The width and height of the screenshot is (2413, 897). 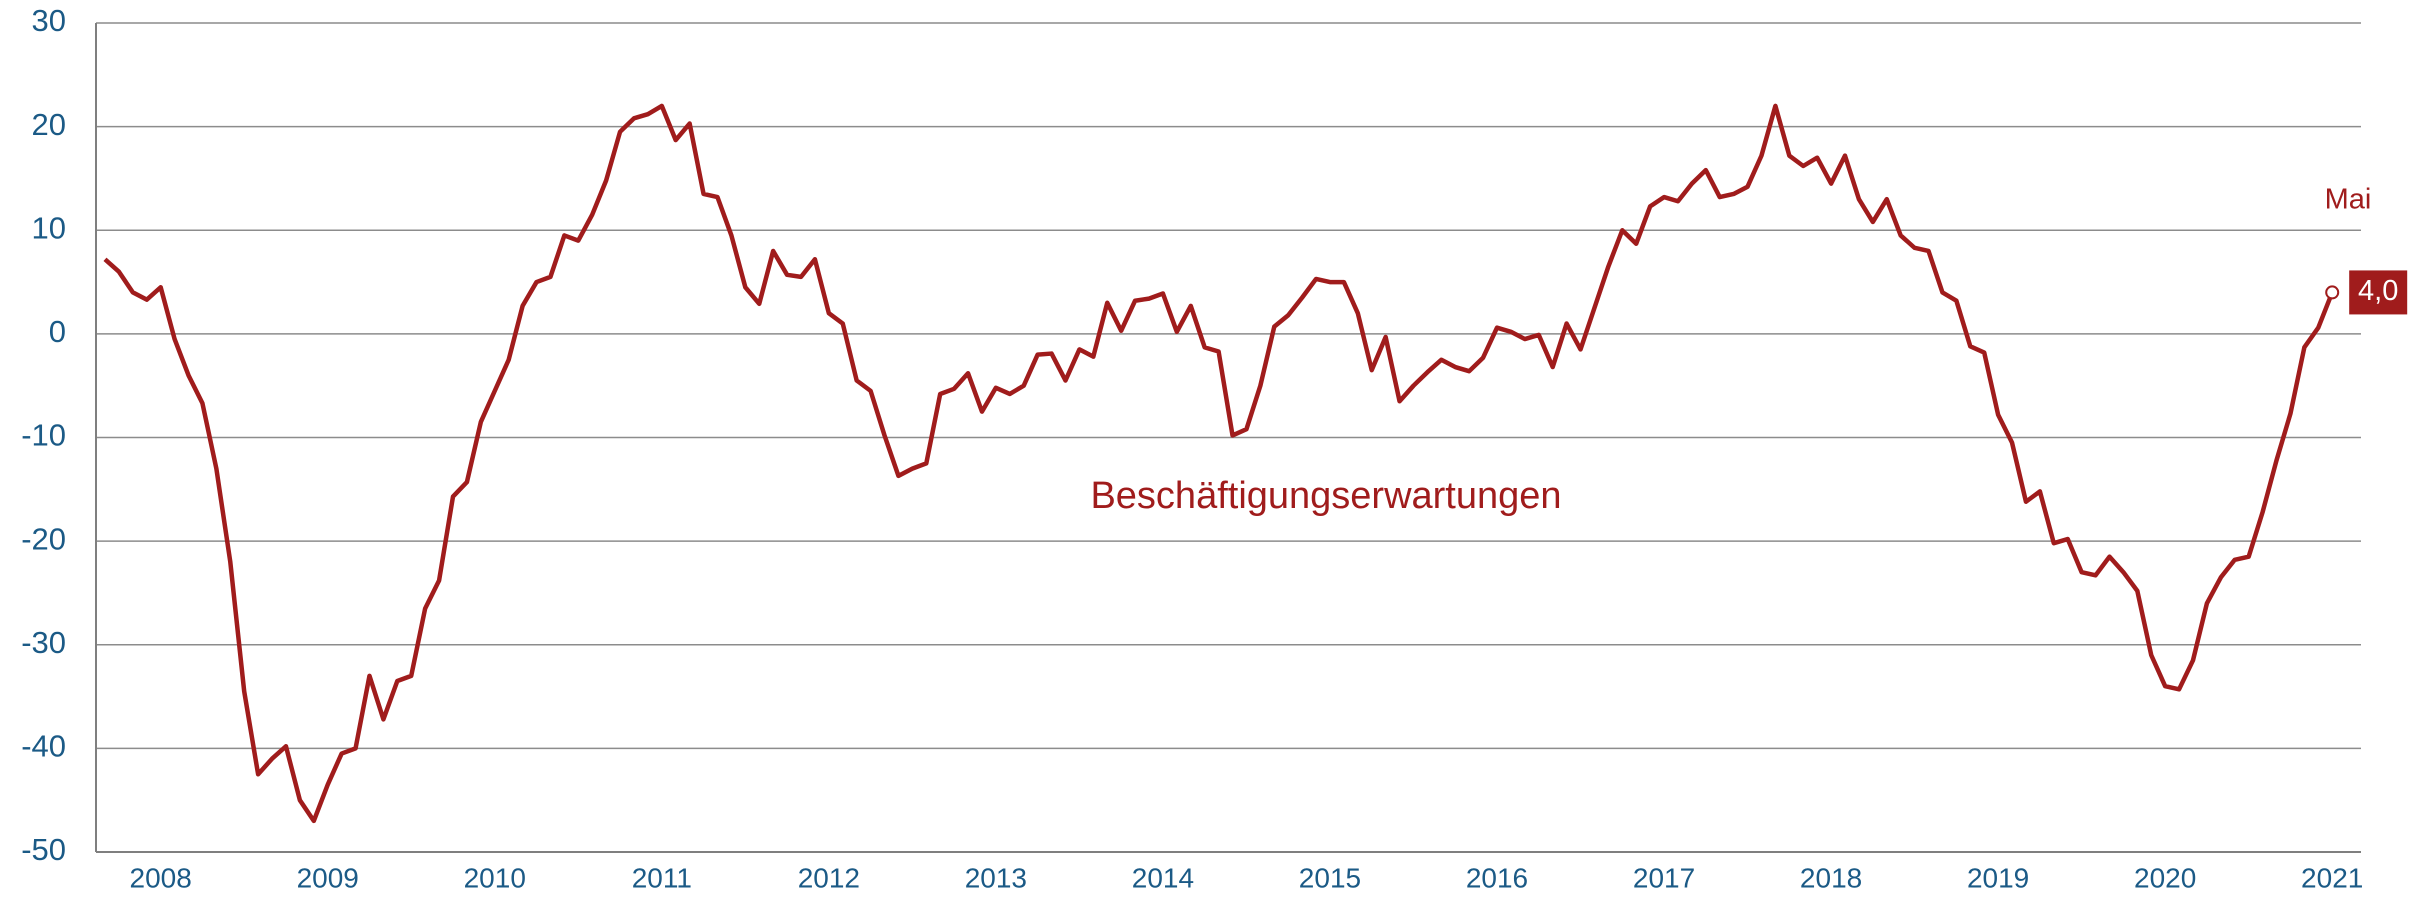 What do you see at coordinates (57, 331) in the screenshot?
I see `y-tick-label: 0` at bounding box center [57, 331].